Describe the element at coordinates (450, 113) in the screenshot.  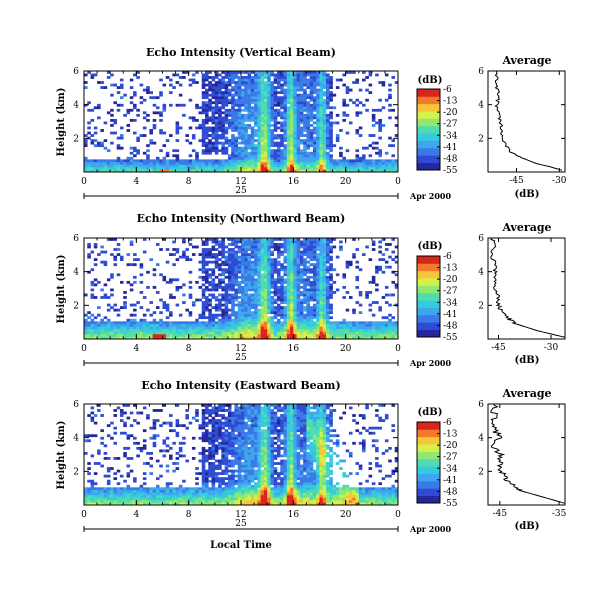
I see `colorbar-tick-label: -20` at that location.